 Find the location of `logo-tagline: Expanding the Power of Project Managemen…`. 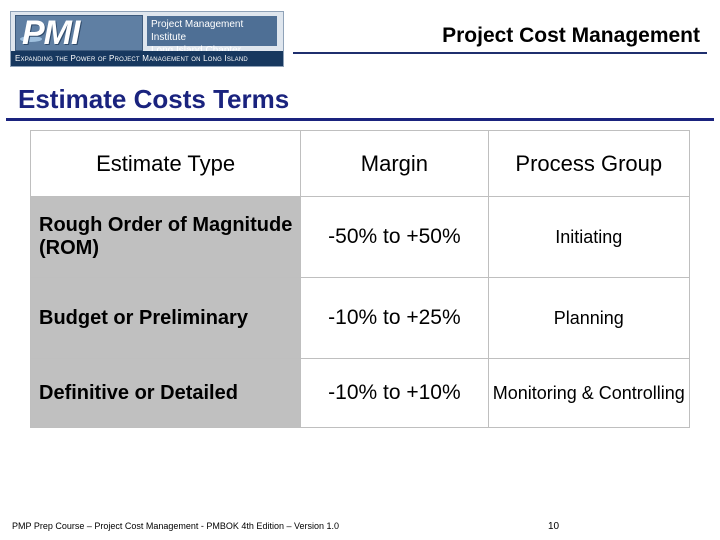

logo-tagline: Expanding the Power of Project Managemen… is located at coordinates (147, 58).